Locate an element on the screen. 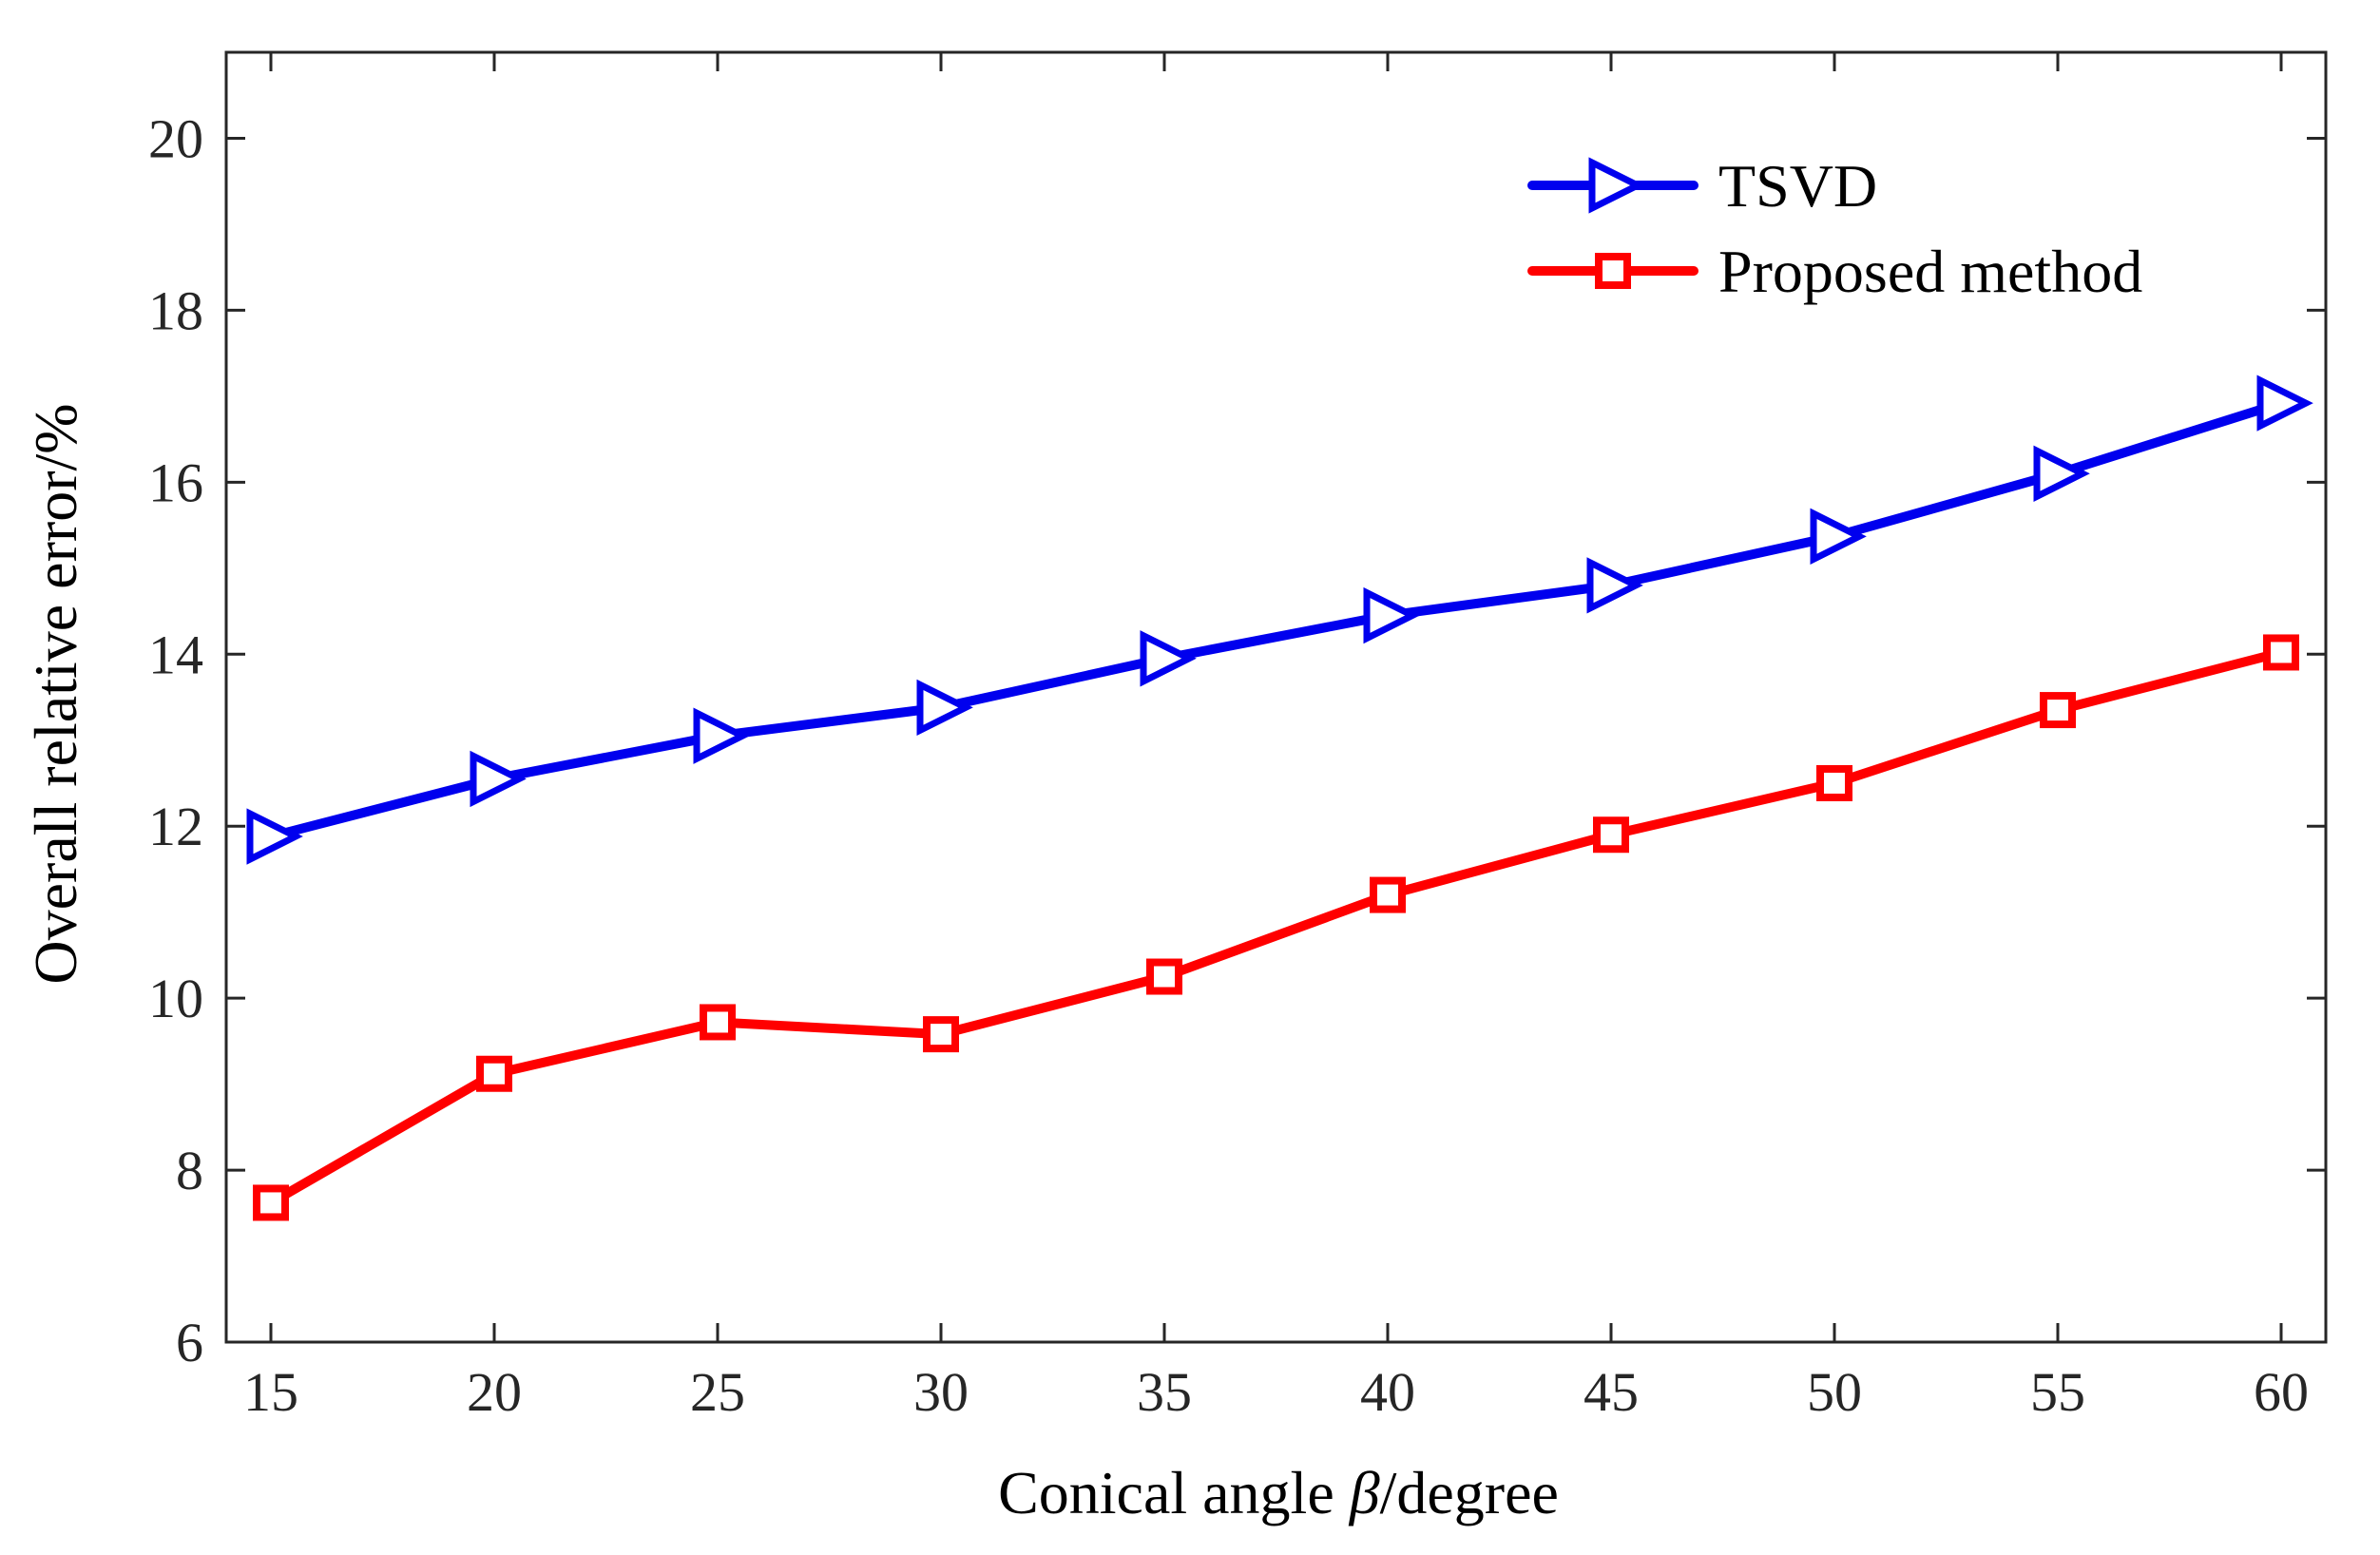 This screenshot has width=2380, height=1555. x-tick-label: 60 is located at coordinates (2281, 1392).